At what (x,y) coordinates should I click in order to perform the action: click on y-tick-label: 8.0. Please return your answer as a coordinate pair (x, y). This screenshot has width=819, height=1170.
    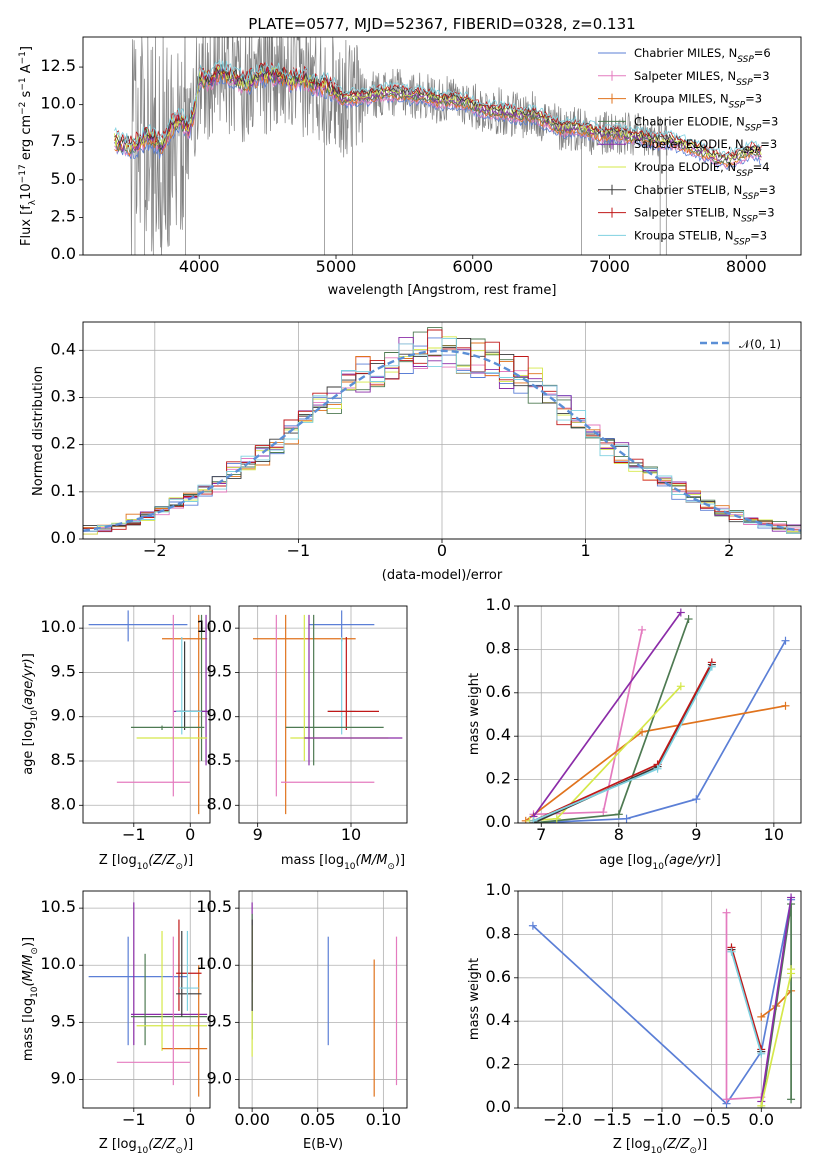
    Looking at the image, I should click on (219, 803).